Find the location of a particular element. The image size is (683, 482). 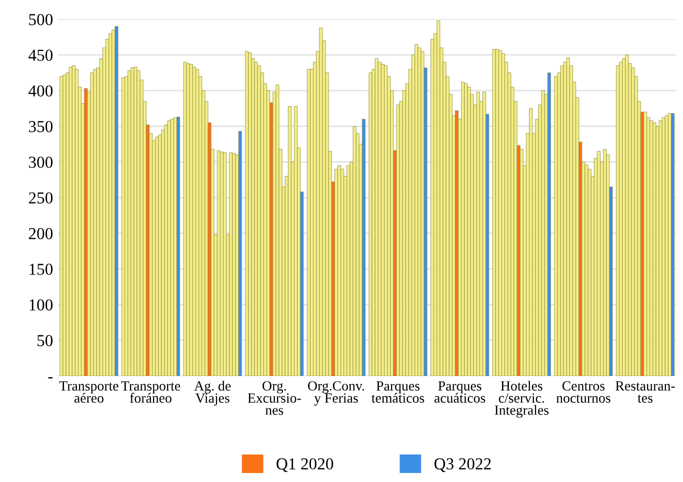

legend-label: Q1 2020 is located at coordinates (305, 465).